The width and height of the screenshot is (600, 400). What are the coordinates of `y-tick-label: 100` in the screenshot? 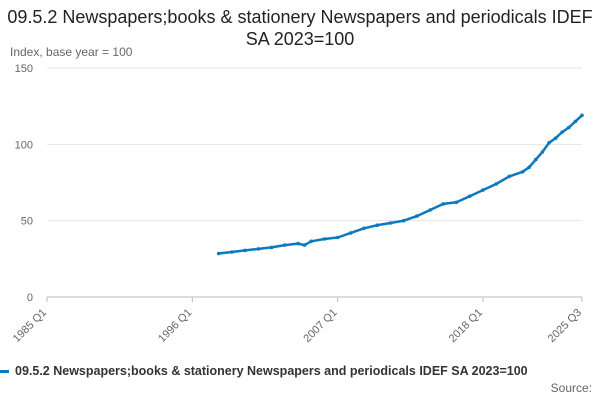 It's located at (24, 145).